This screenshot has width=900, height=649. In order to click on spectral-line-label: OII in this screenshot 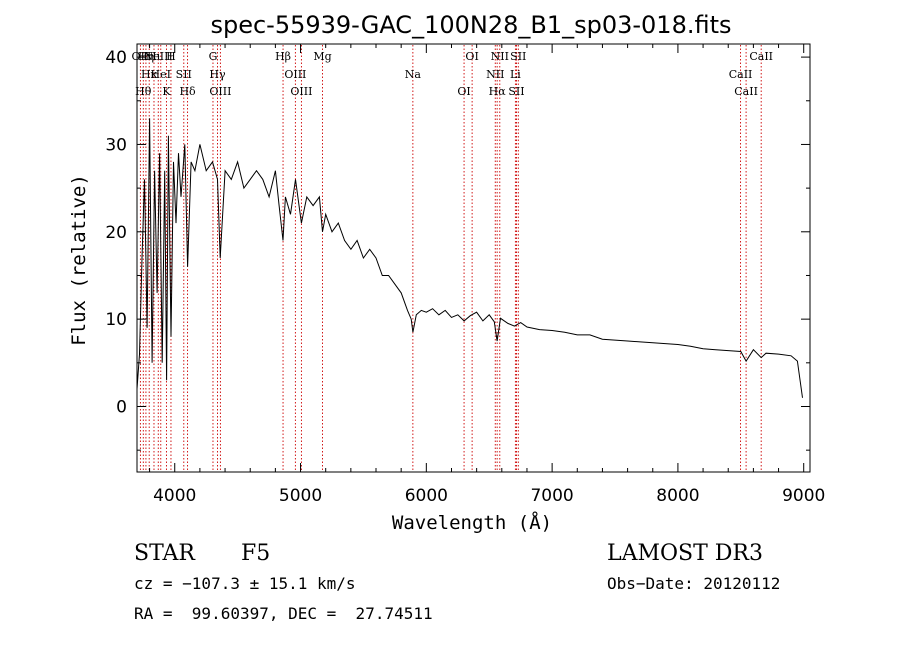, I will do `click(141, 56)`.